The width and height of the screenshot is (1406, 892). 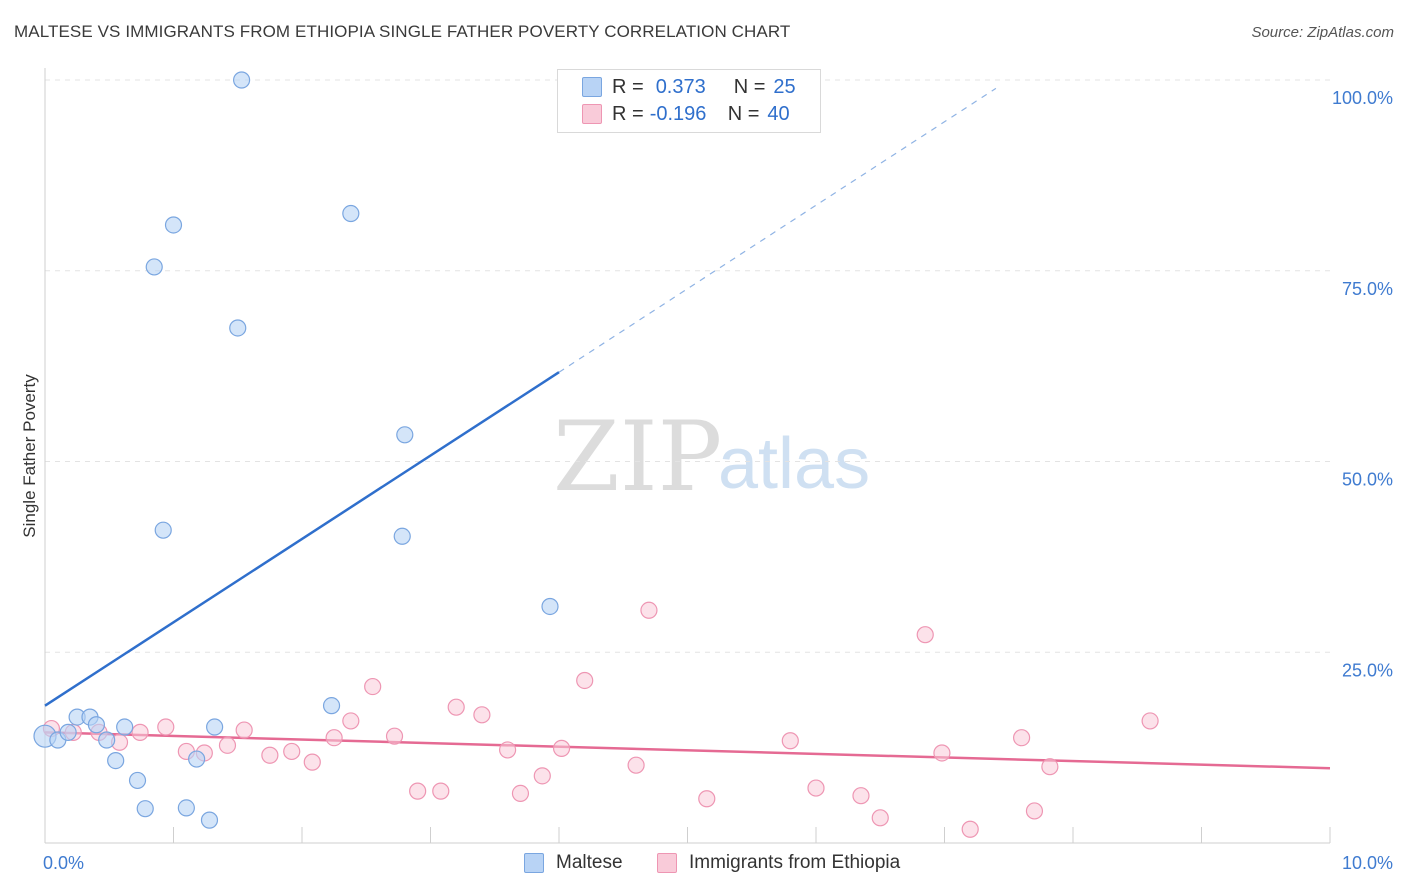 What do you see at coordinates (687, 750) in the screenshot?
I see `trend-line-ethiopia` at bounding box center [687, 750].